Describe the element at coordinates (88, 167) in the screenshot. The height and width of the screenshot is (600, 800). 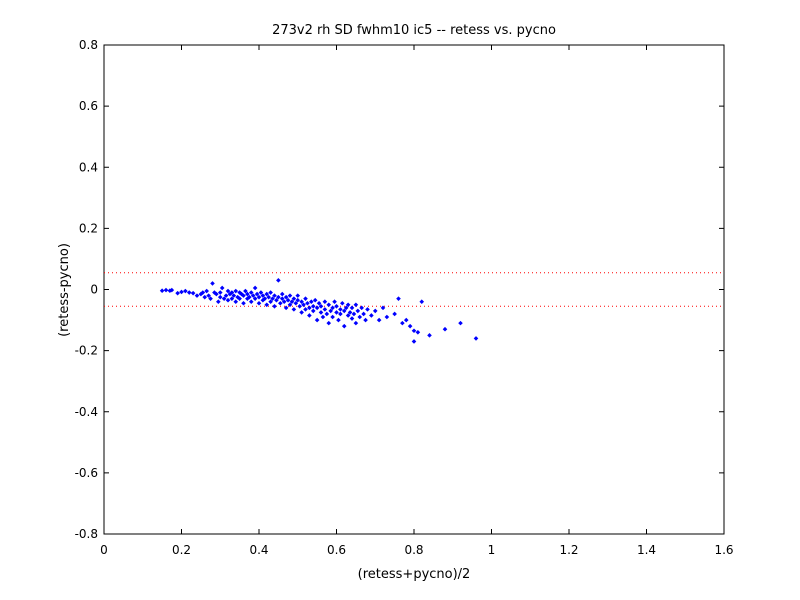
I see `y-tick-label: 0.4` at that location.